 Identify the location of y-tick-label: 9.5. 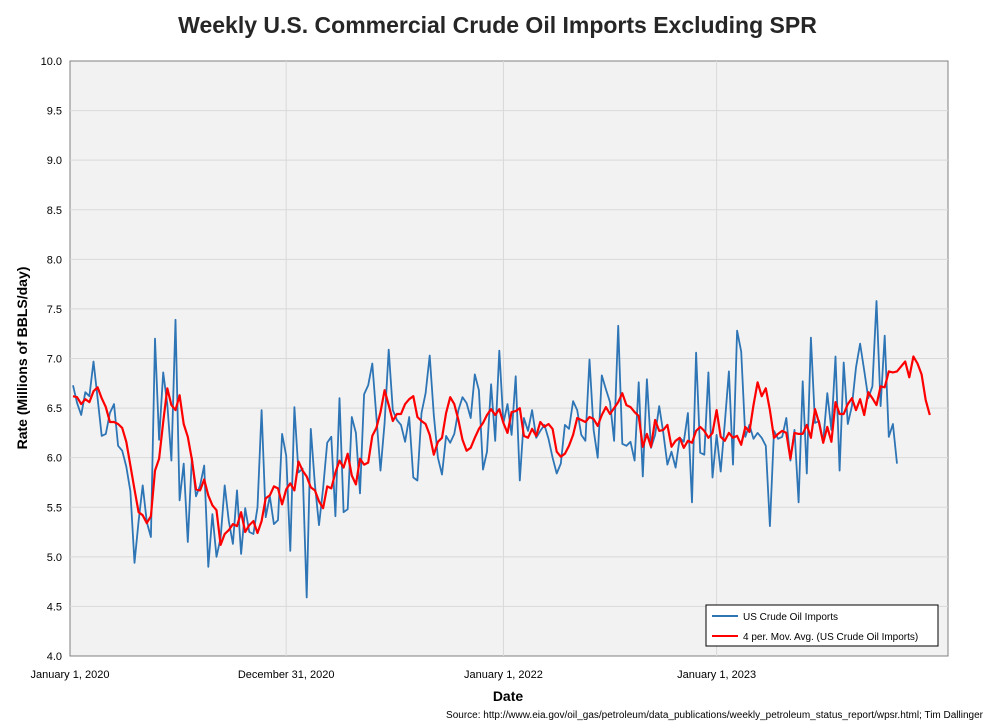
(54, 112).